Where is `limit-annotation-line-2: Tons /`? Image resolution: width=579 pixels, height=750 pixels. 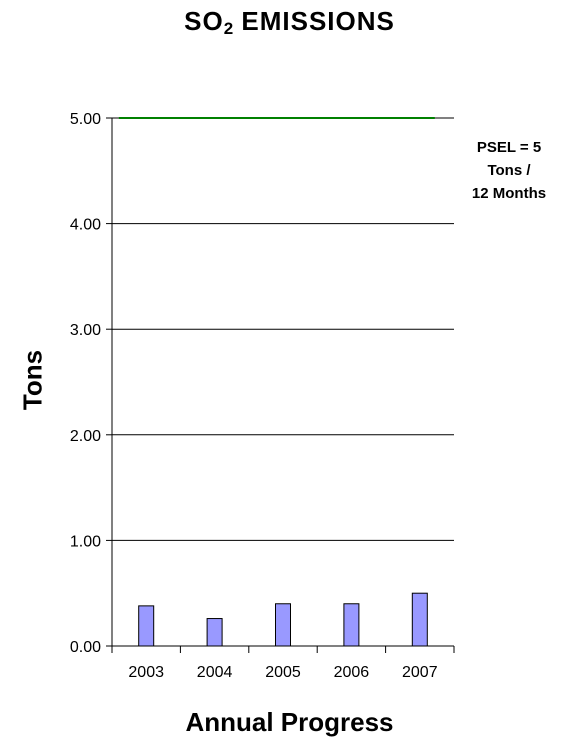
limit-annotation-line-2: Tons / is located at coordinates (509, 170).